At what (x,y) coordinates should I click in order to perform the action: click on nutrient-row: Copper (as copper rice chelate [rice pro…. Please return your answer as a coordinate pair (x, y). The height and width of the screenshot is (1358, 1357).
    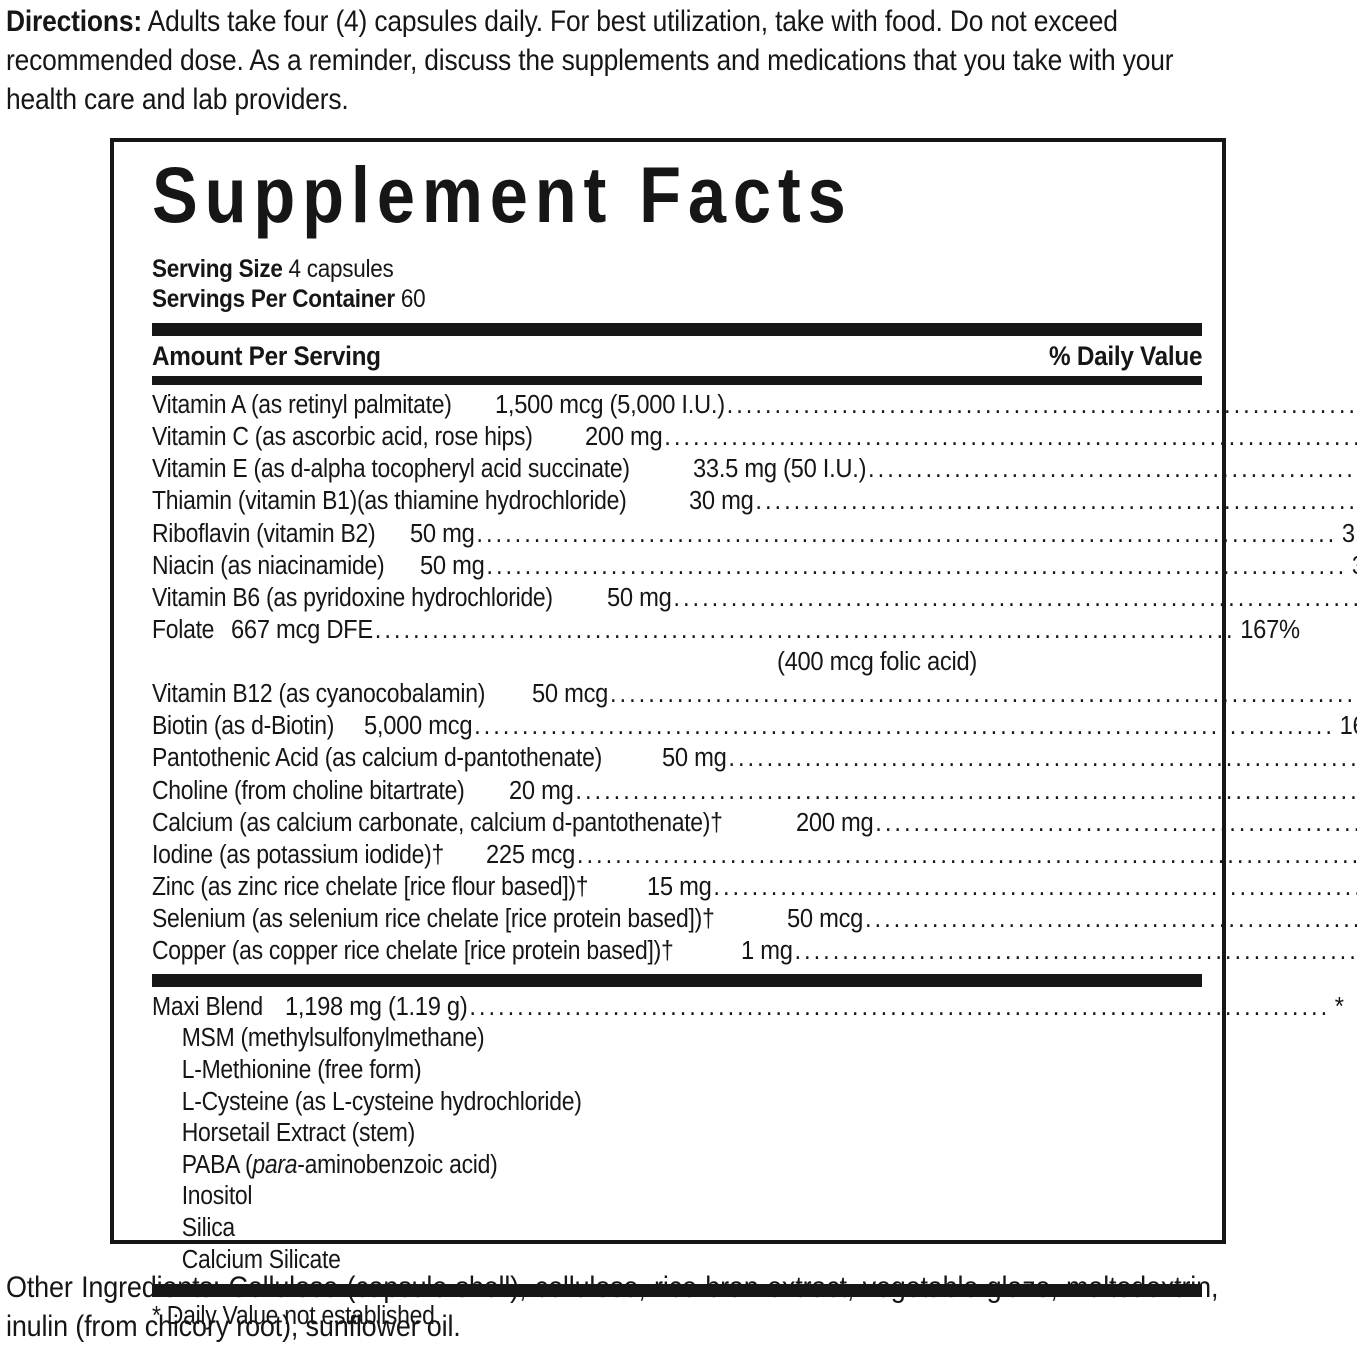
    Looking at the image, I should click on (754, 951).